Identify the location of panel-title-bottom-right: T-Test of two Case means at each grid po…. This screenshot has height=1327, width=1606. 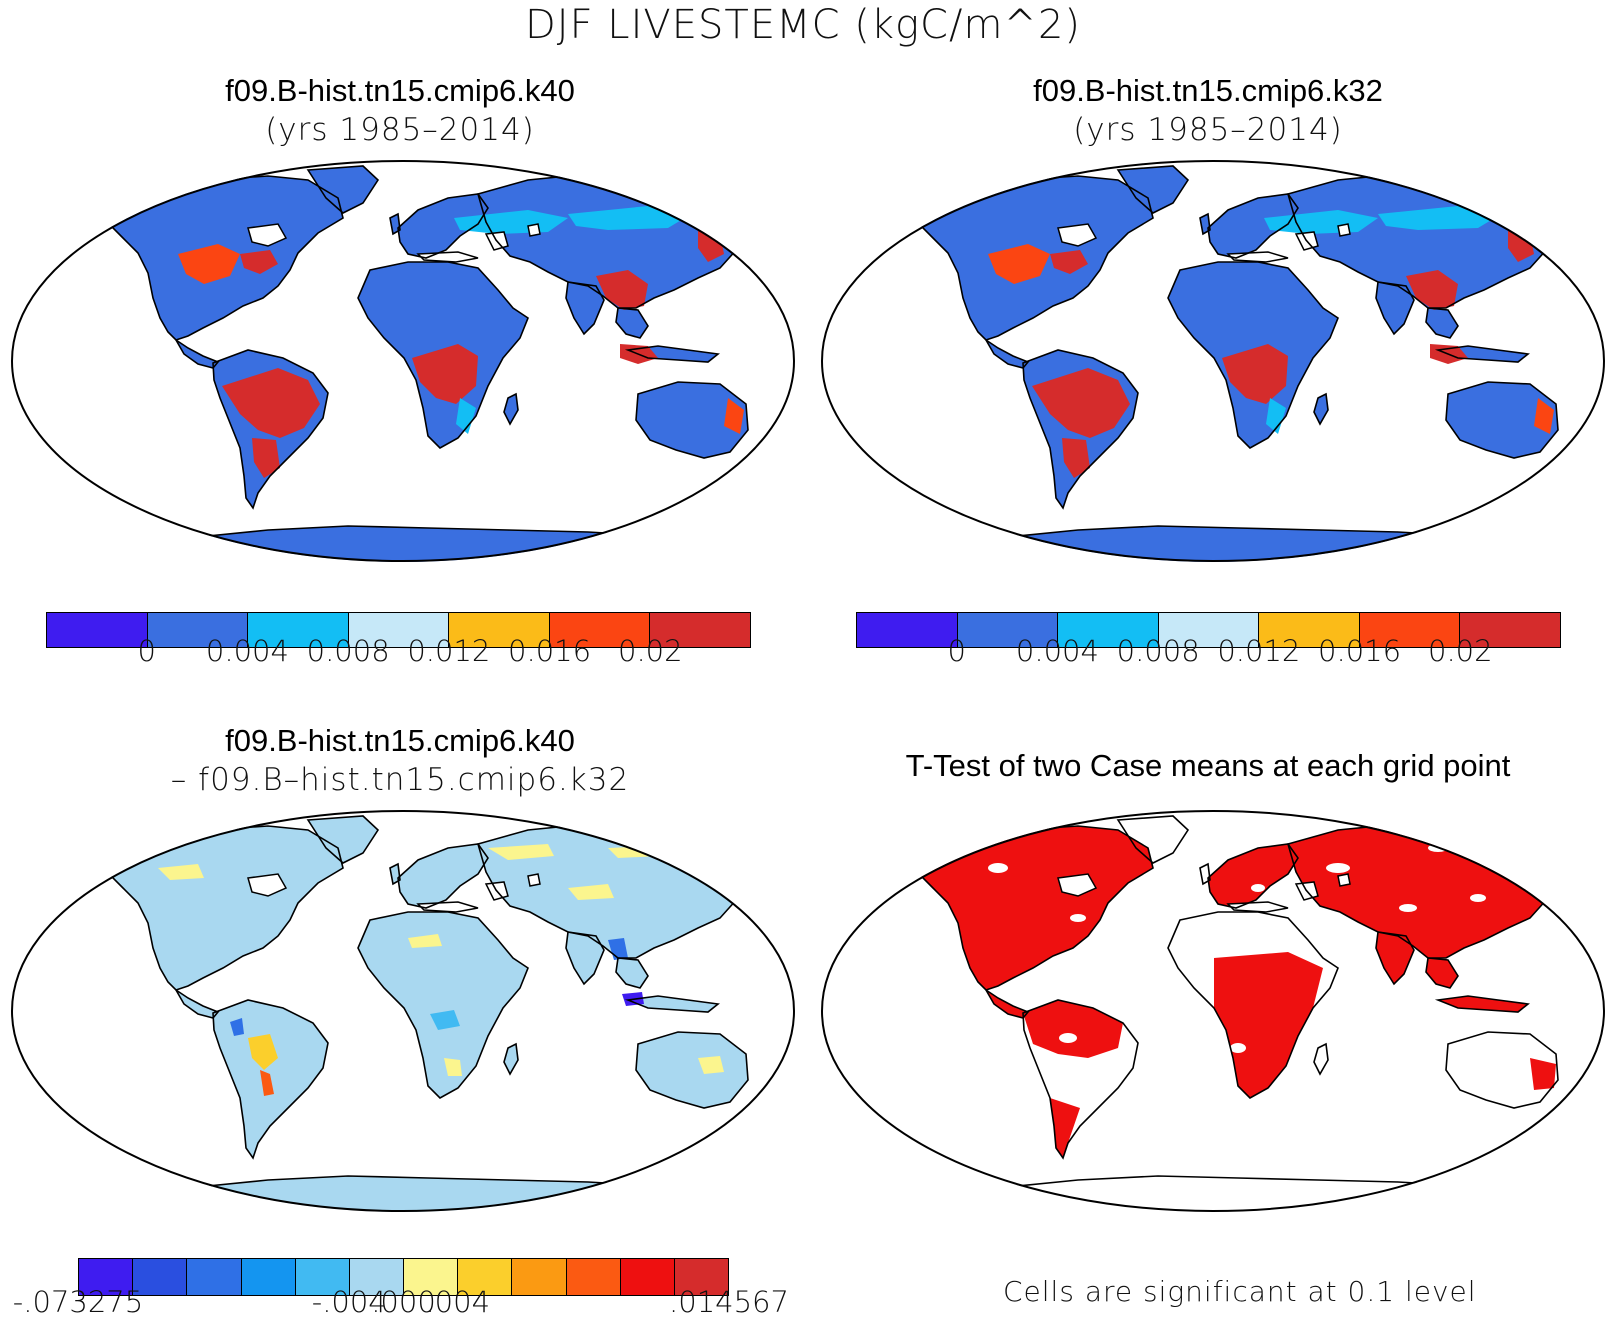
(1208, 765).